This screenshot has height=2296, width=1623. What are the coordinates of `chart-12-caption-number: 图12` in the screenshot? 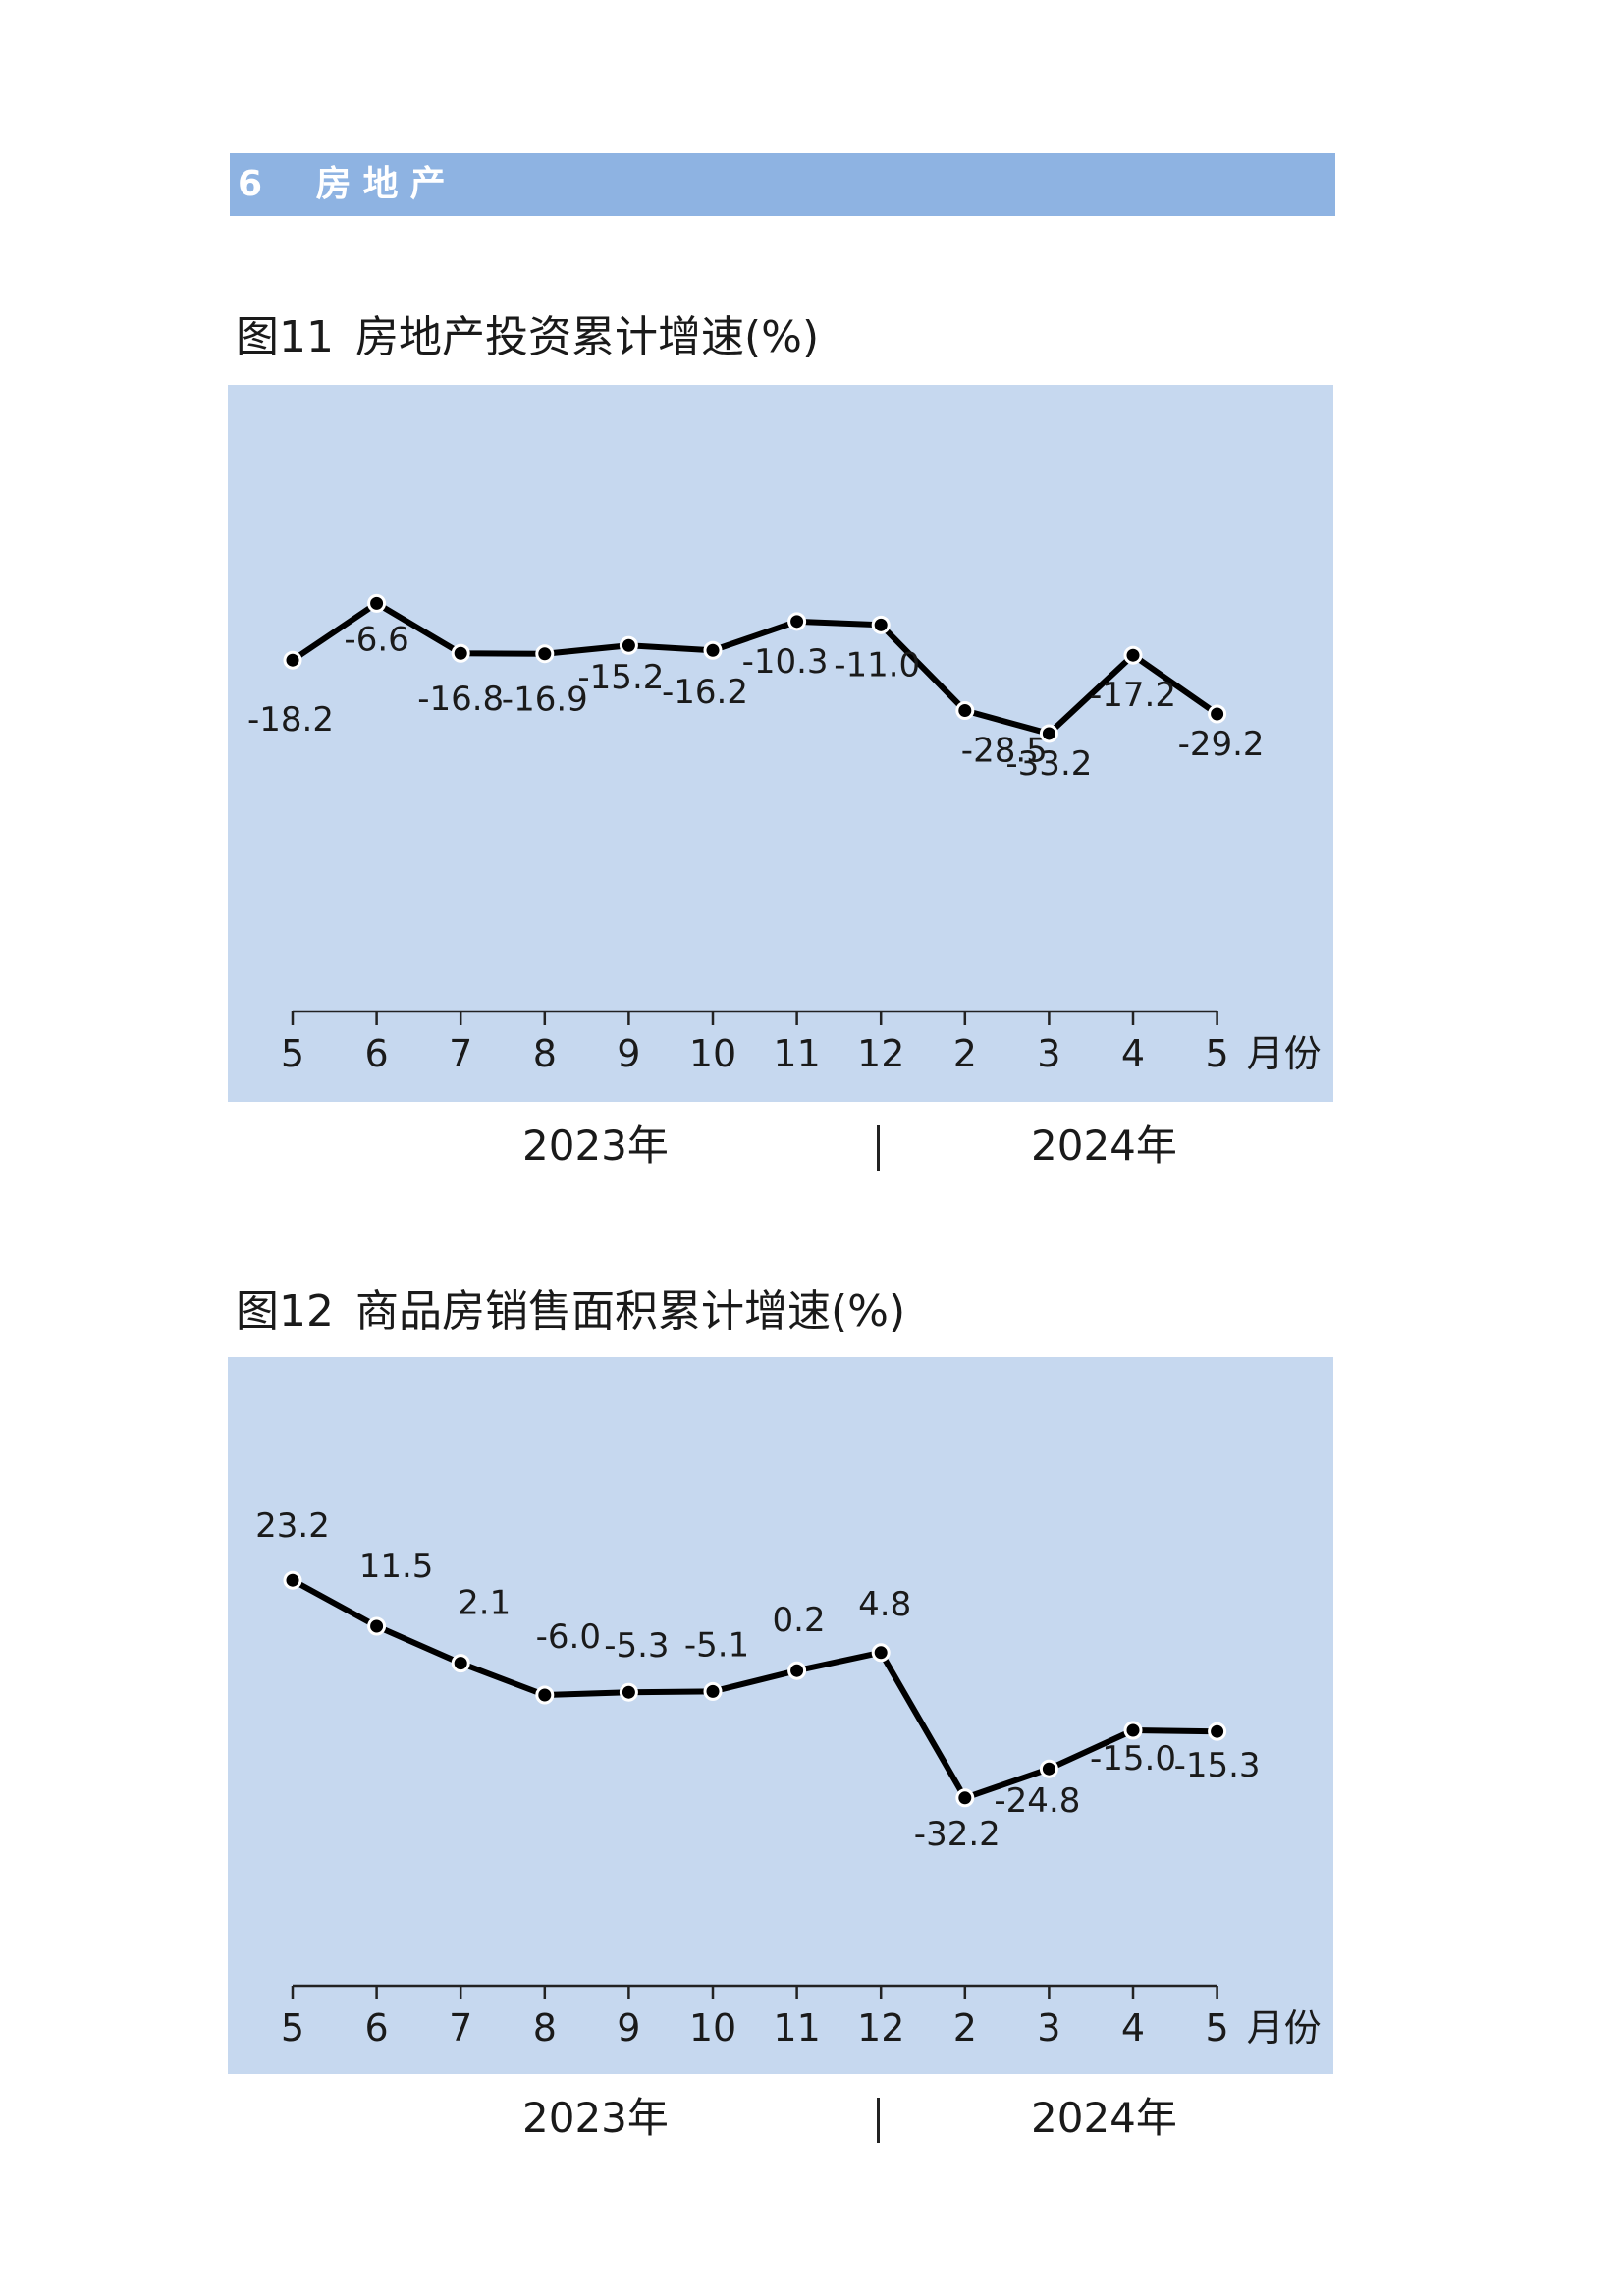 It's located at (285, 1311).